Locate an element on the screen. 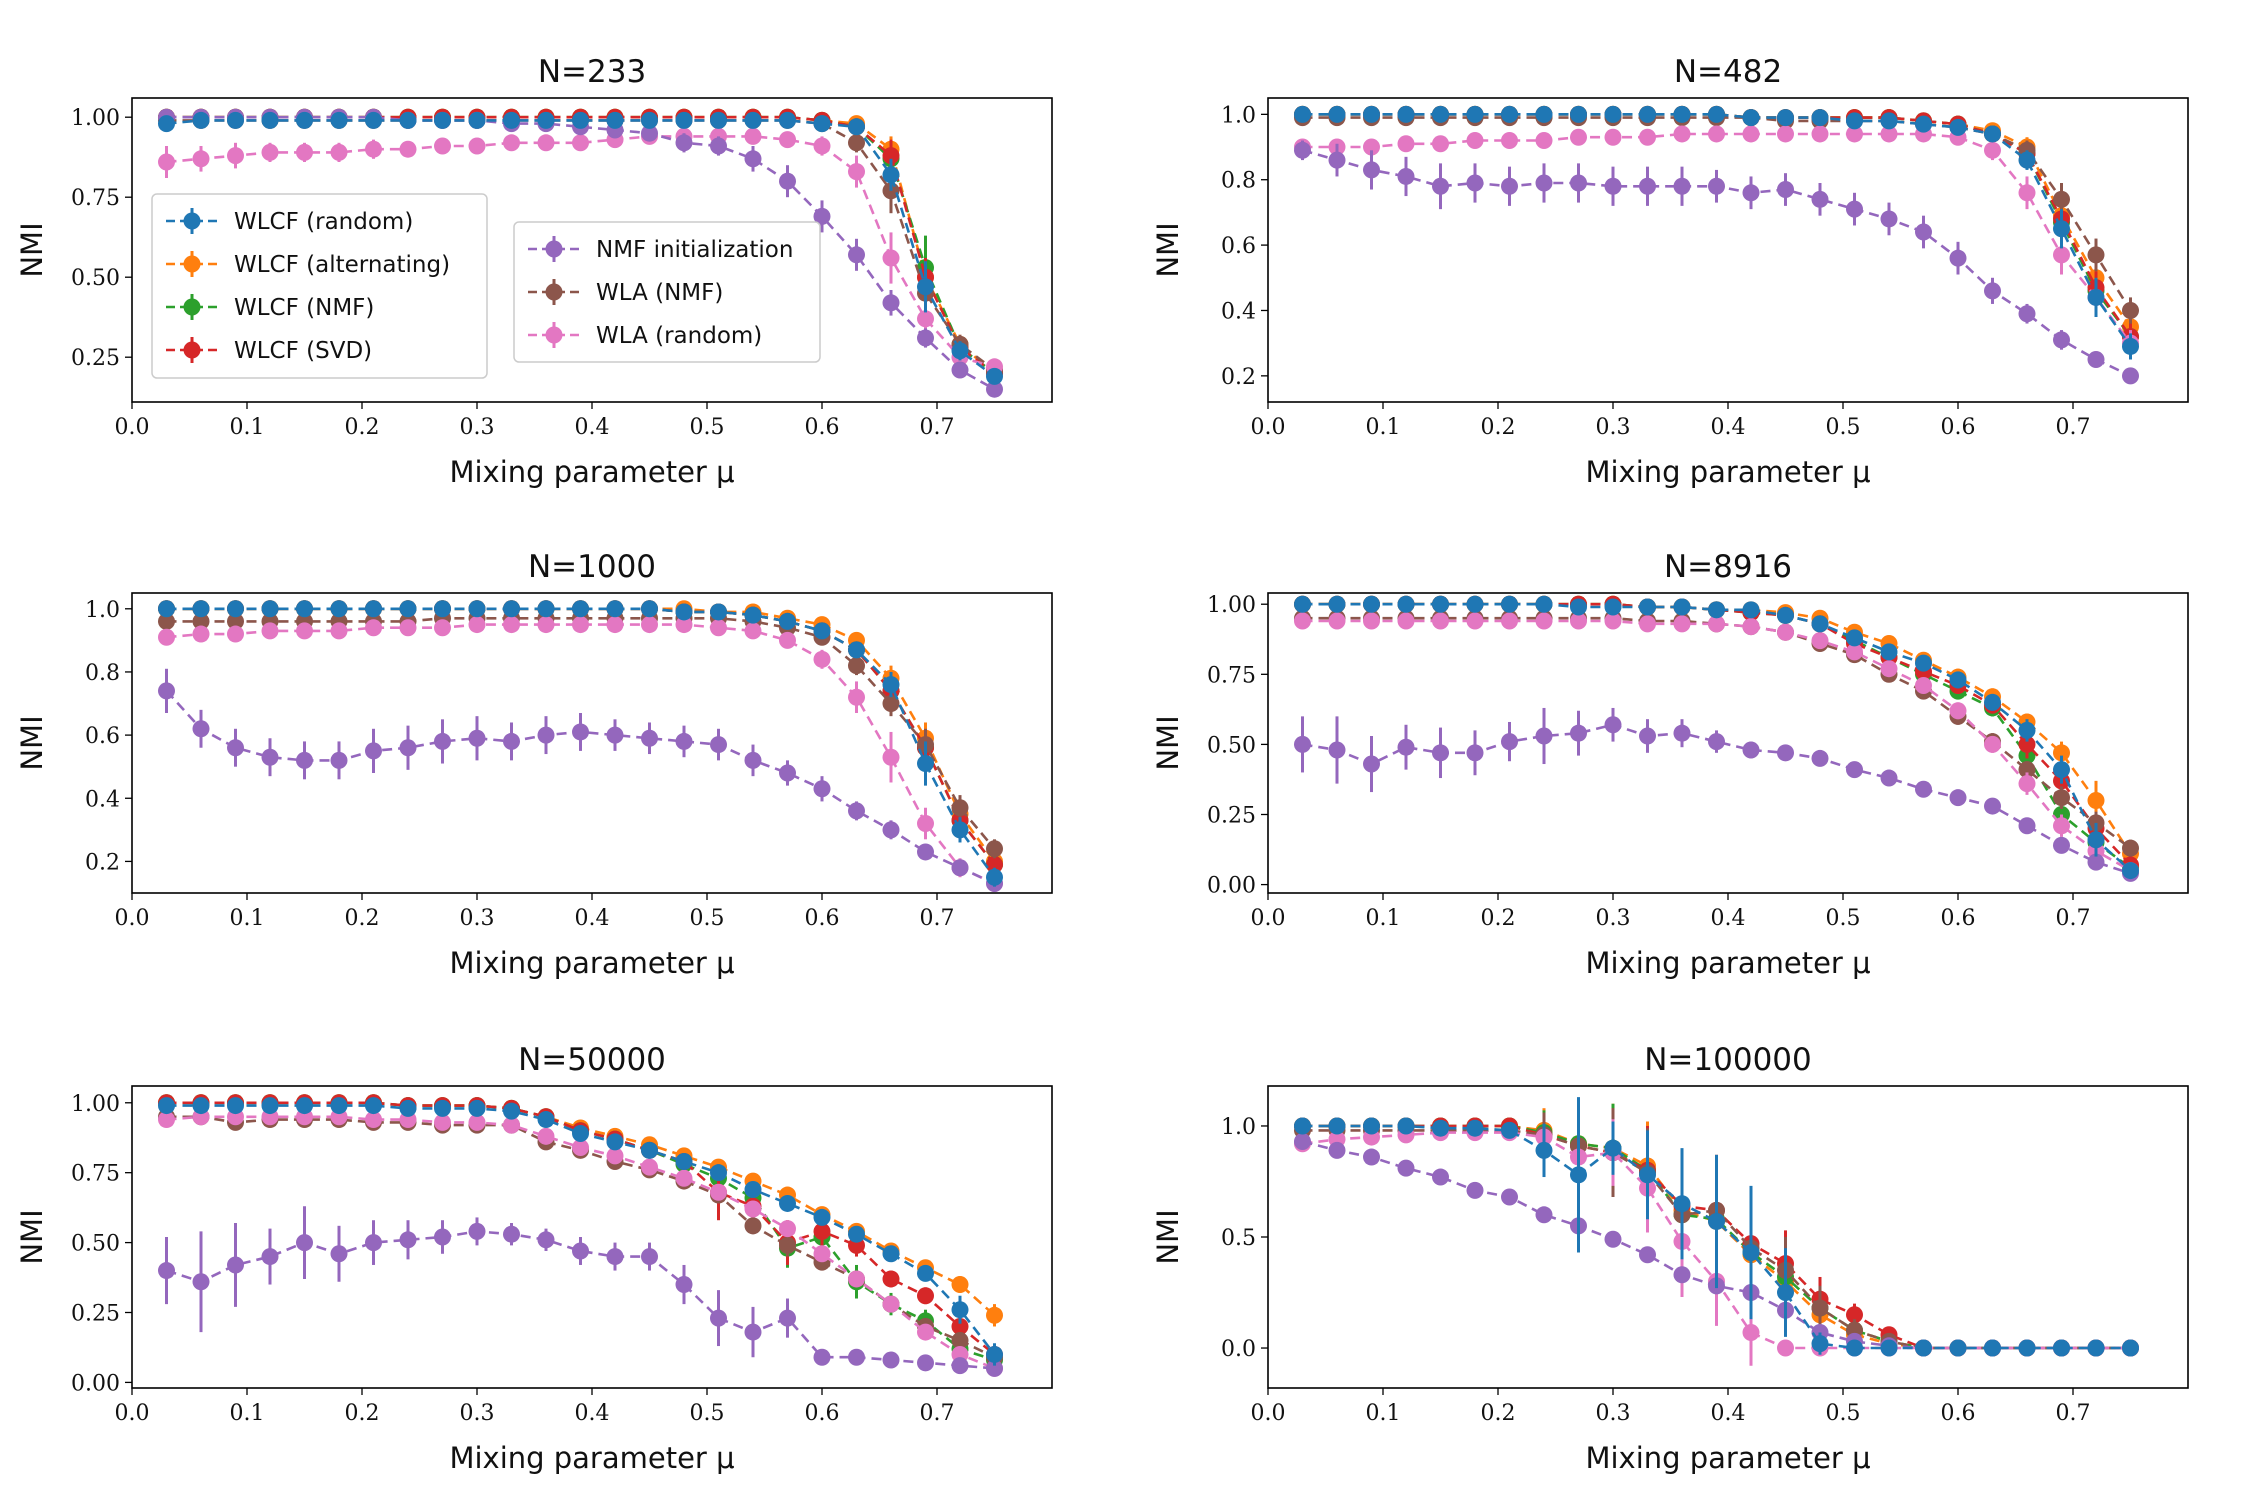  series-line is located at coordinates (1717, 728).